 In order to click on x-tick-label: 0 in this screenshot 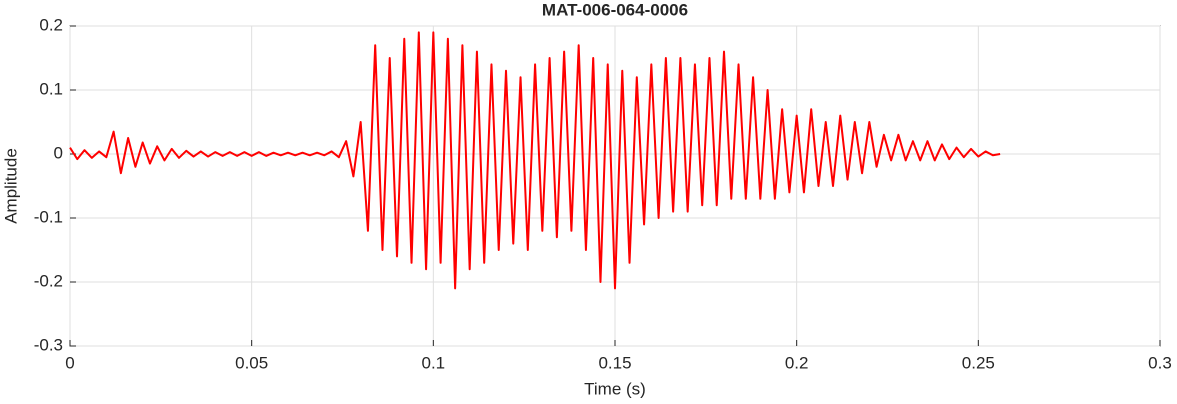, I will do `click(69, 362)`.